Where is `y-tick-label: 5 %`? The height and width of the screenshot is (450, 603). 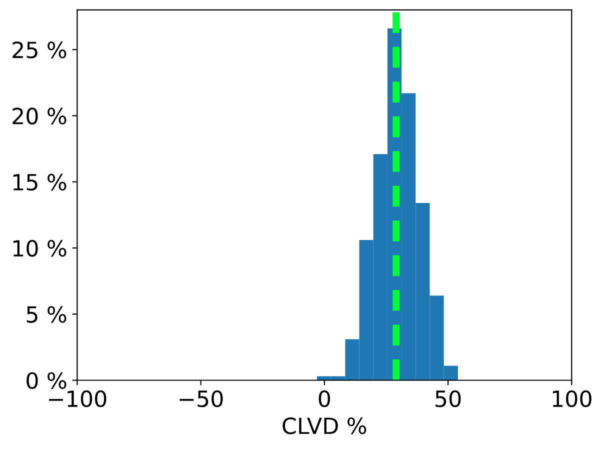 y-tick-label: 5 % is located at coordinates (46, 314).